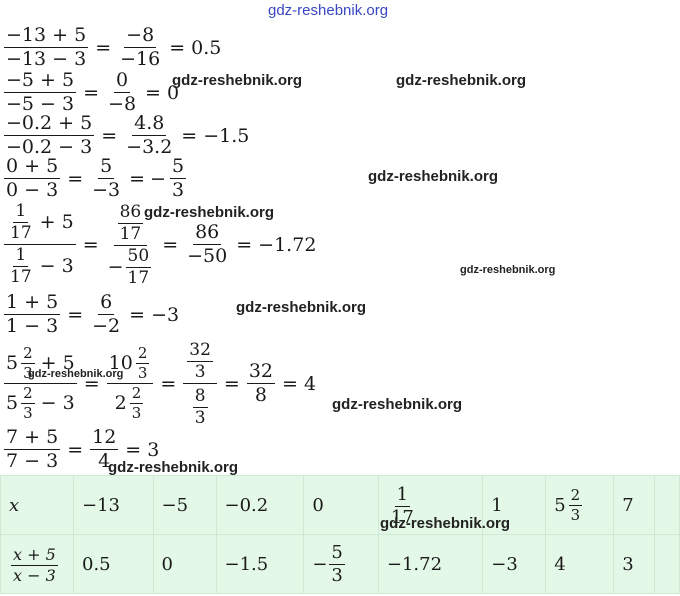  What do you see at coordinates (341, 564) in the screenshot?
I see `table-cell-fraction: −5 3` at bounding box center [341, 564].